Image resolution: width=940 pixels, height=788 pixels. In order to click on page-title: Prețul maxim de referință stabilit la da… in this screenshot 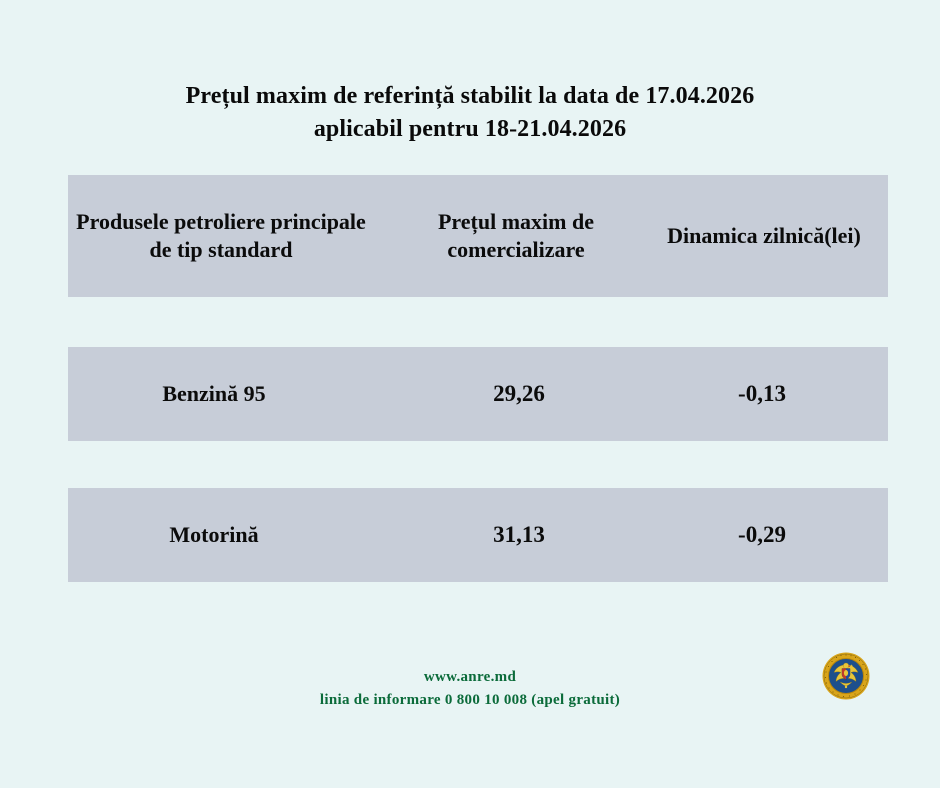, I will do `click(470, 113)`.